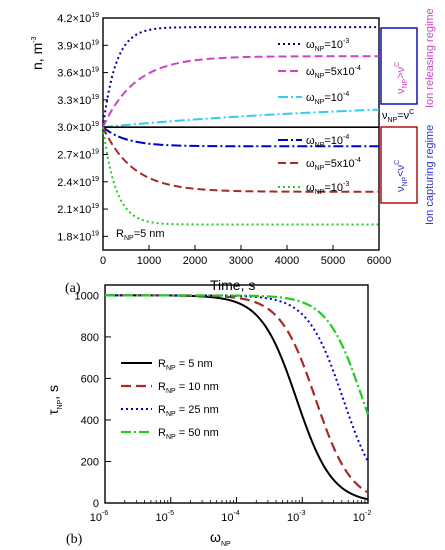 This screenshot has height=550, width=445. Describe the element at coordinates (220, 538) in the screenshot. I see `panel-b-xlabel: ωNP` at that location.